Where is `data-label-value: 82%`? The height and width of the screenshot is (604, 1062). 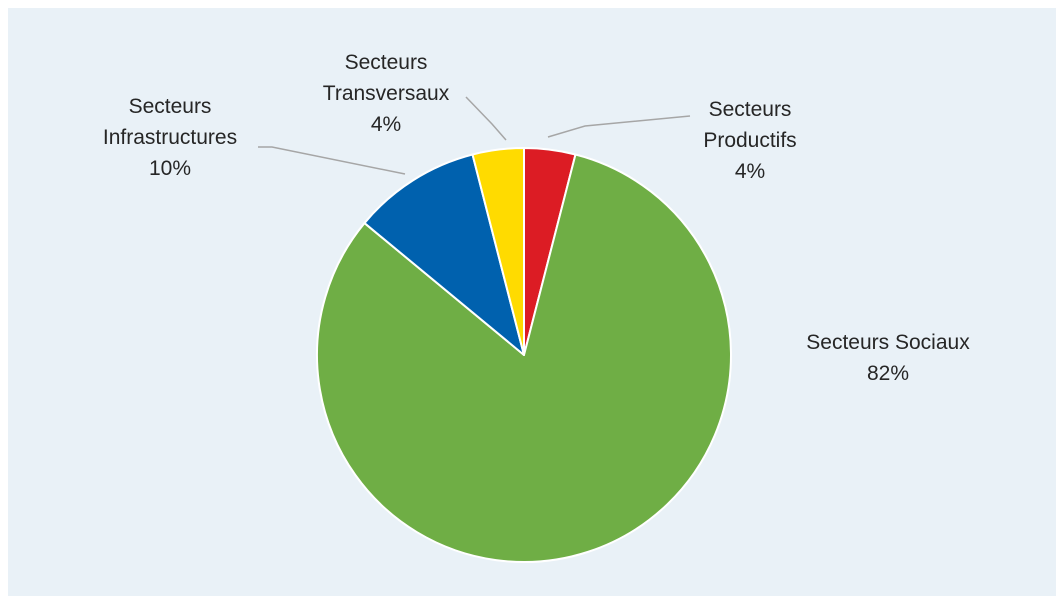 data-label-value: 82% is located at coordinates (888, 373).